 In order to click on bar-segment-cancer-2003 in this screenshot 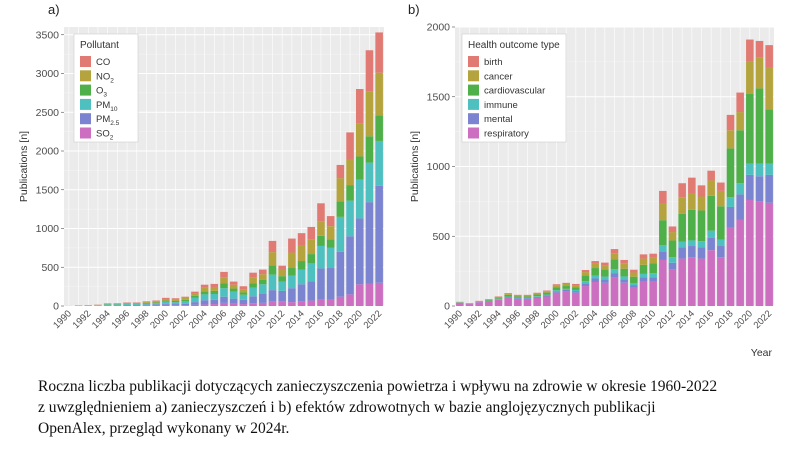, I will do `click(585, 274)`.